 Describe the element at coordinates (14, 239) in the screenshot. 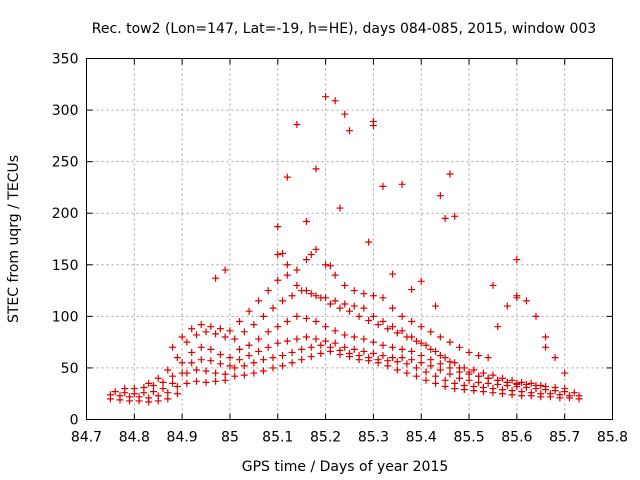

I see `y-axis-label: STEC from uqrg / TECUs` at that location.